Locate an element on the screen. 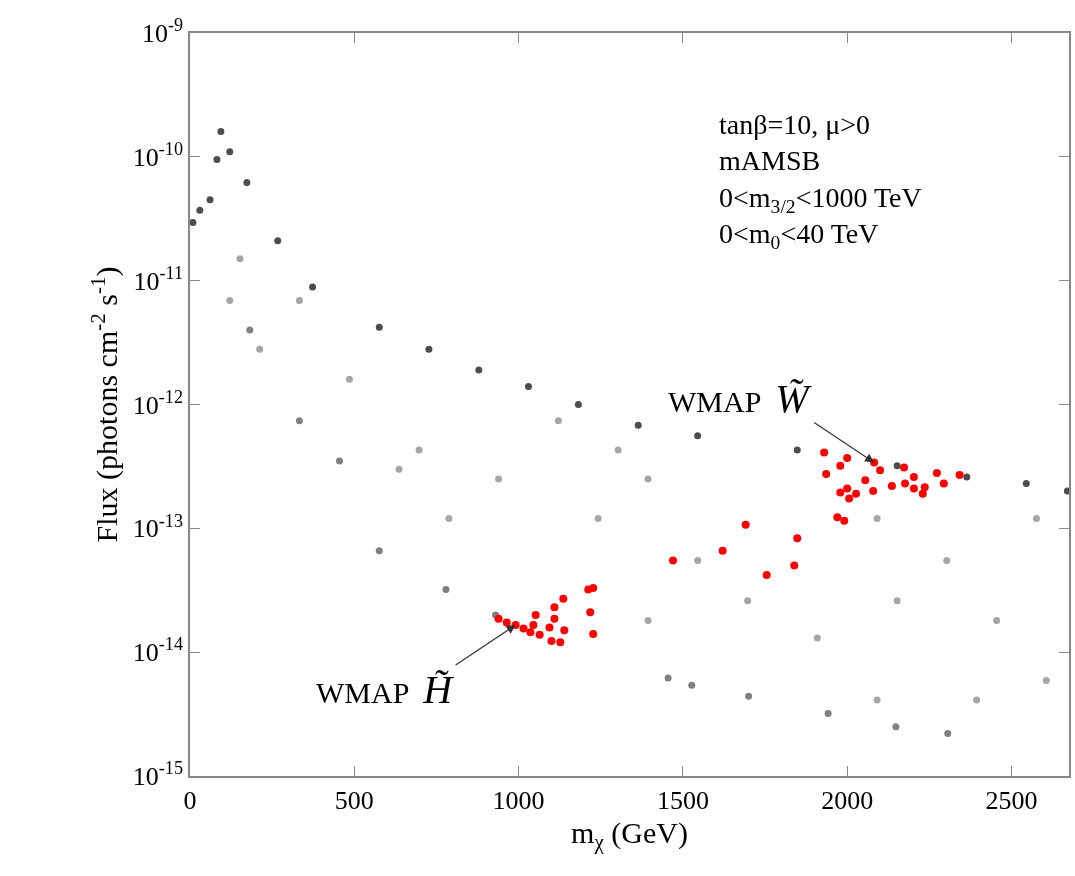 The image size is (1075, 876). annotation: 0<m$_{0}$<40 TeV is located at coordinates (799, 236).